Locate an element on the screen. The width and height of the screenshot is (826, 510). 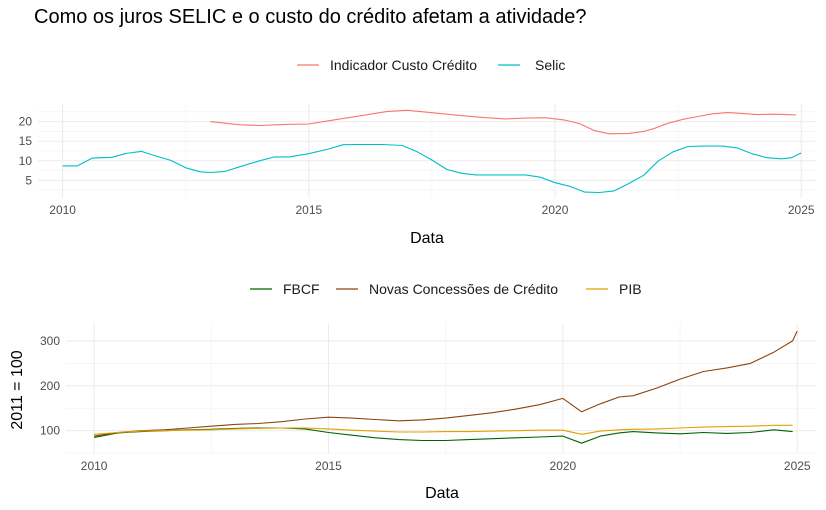
legend-label-concessoes: Novas Concessões de Crédito is located at coordinates (463, 289).